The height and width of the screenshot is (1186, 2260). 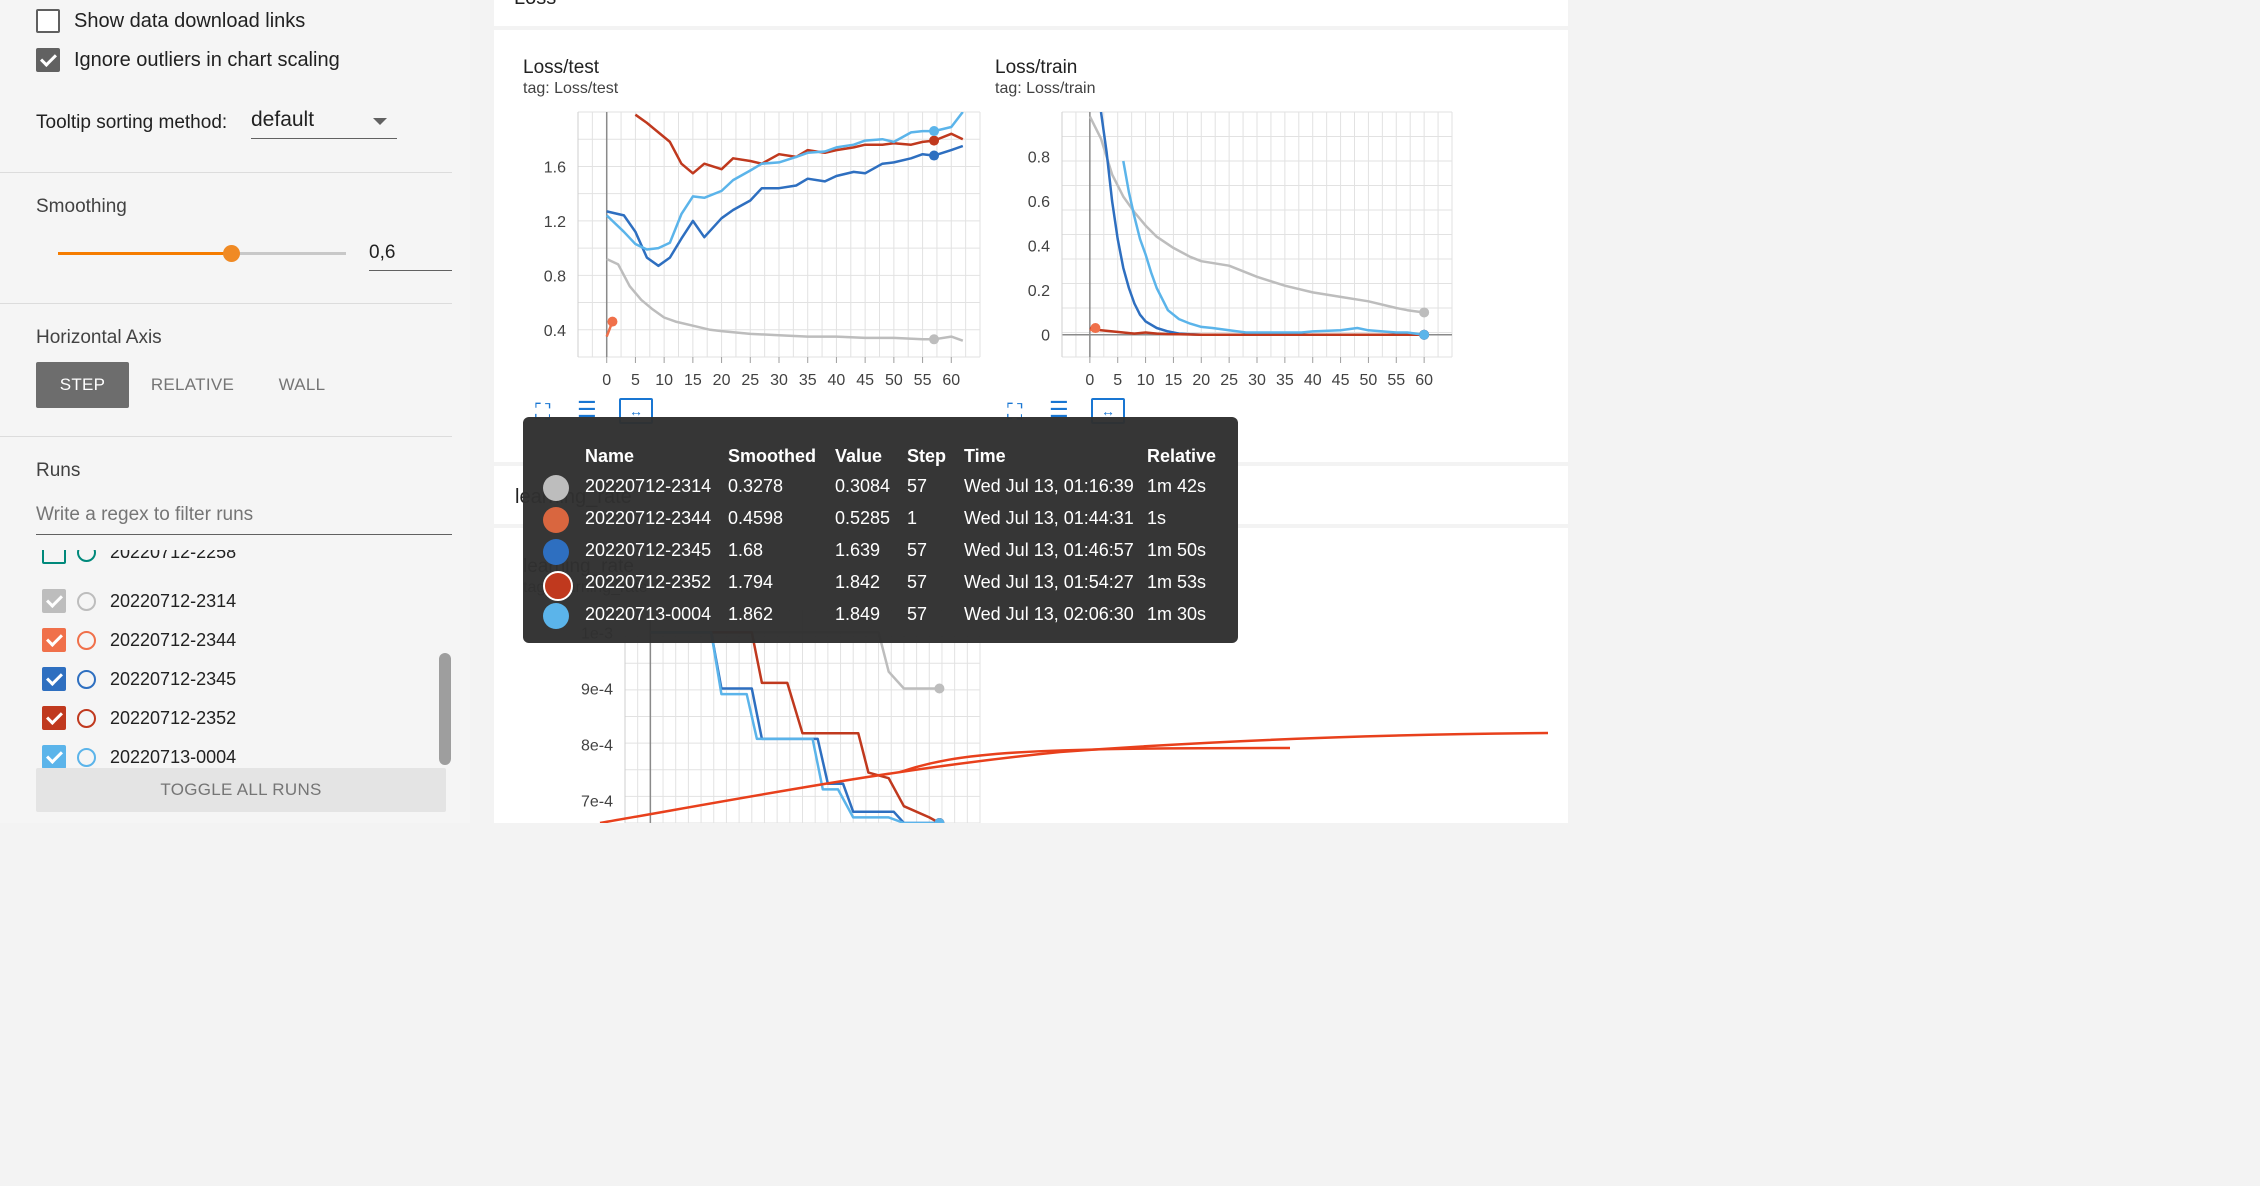 I want to click on run-item: 20220712-2314, so click(x=139, y=601).